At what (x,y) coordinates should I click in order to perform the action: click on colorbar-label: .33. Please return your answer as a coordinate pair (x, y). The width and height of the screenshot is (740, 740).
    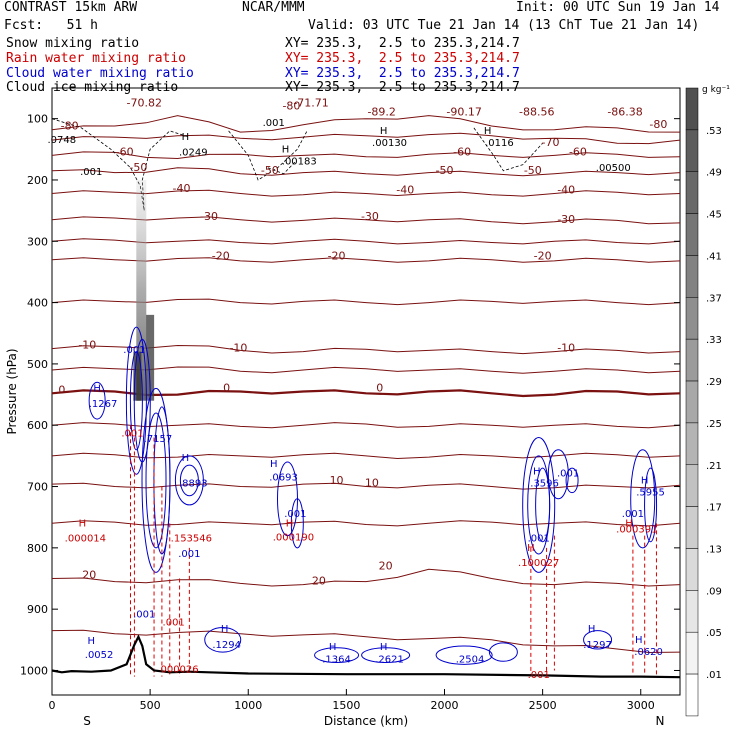
    Looking at the image, I should click on (714, 340).